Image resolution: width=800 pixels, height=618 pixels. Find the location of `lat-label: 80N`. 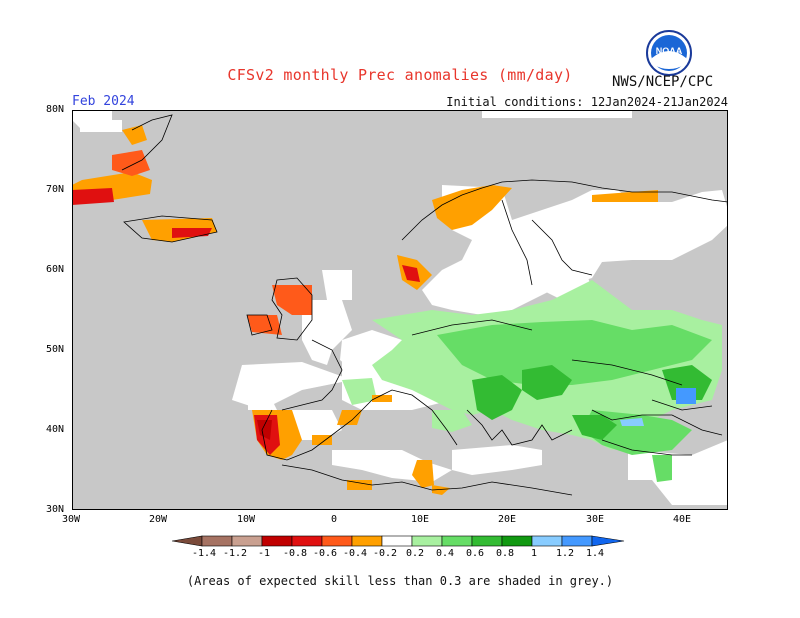

lat-label: 80N is located at coordinates (55, 109).